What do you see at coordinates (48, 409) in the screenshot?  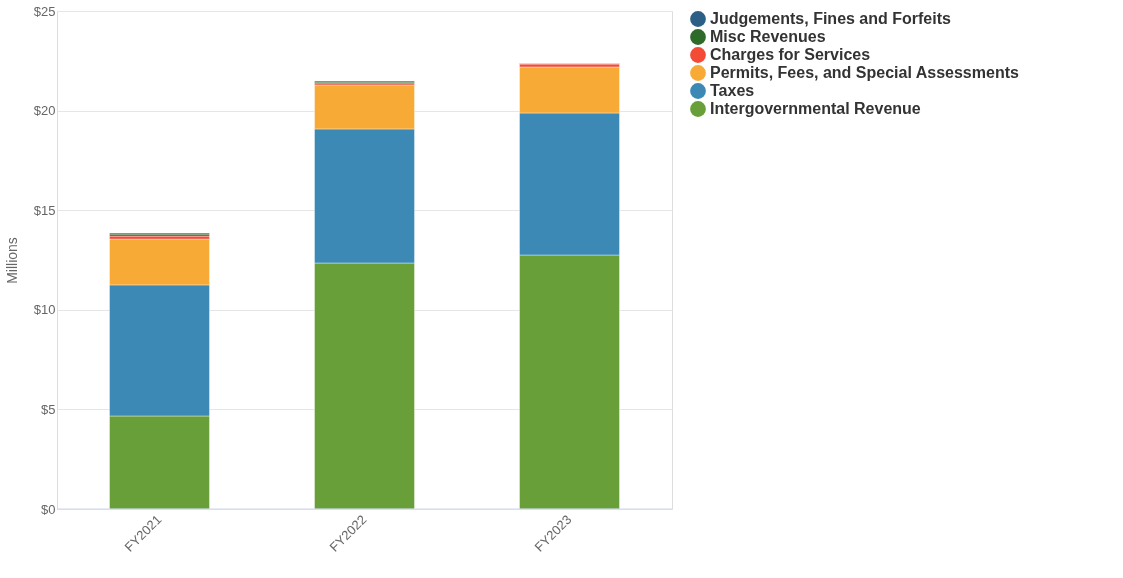 I see `y-tick-label: $5` at bounding box center [48, 409].